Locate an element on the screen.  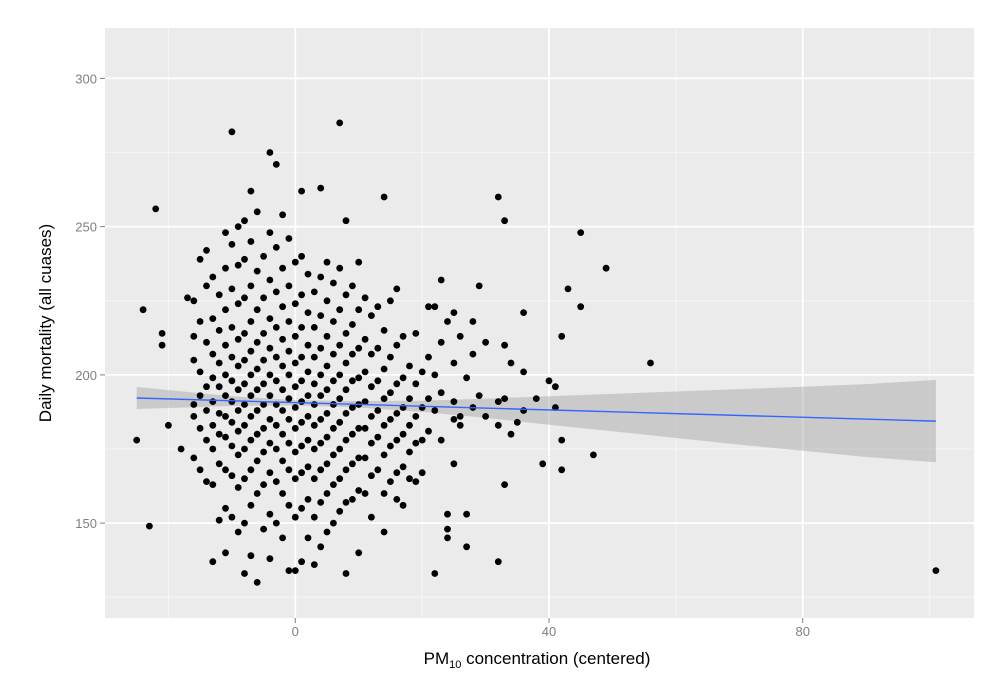
x-axis-title-prefix: PM is located at coordinates (437, 658).